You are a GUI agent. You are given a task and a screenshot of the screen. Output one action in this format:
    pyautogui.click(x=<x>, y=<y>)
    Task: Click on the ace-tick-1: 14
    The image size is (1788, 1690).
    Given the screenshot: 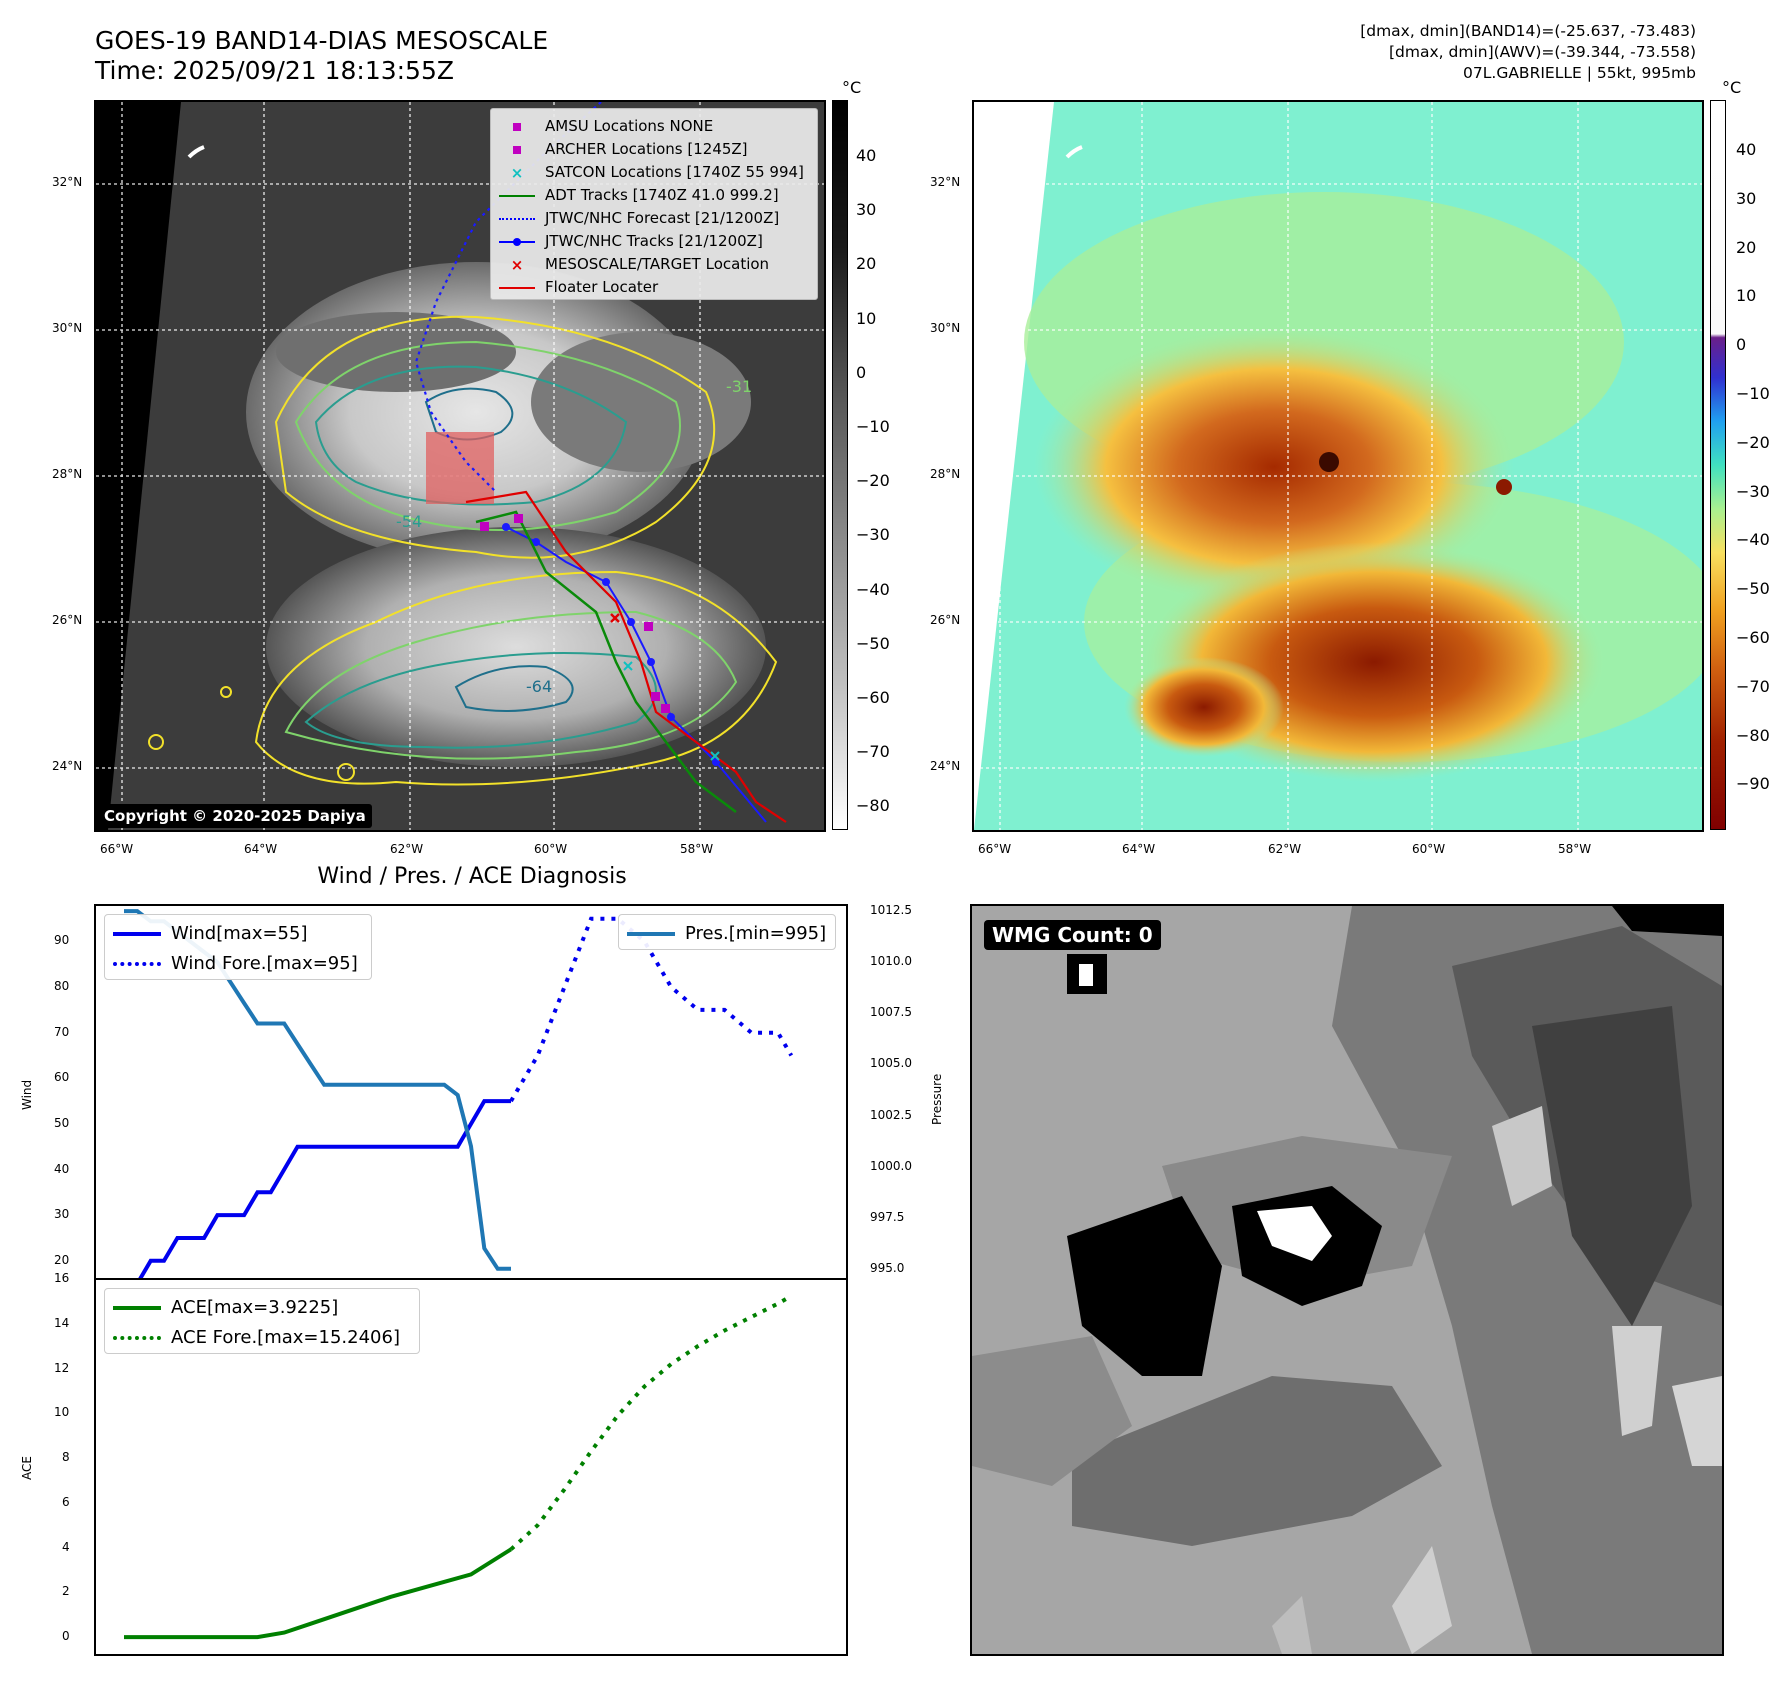 What is the action you would take?
    pyautogui.click(x=62, y=1322)
    